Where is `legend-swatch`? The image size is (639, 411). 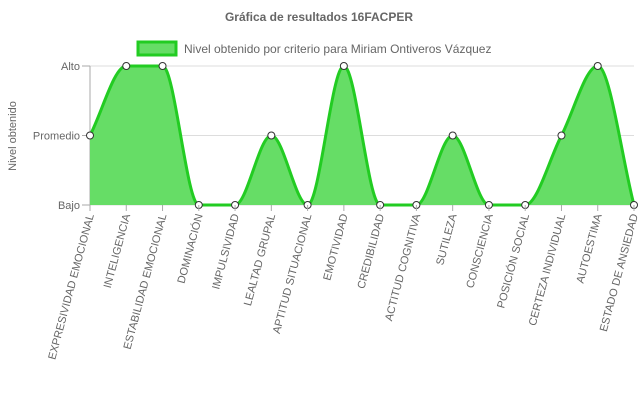 legend-swatch is located at coordinates (157, 48).